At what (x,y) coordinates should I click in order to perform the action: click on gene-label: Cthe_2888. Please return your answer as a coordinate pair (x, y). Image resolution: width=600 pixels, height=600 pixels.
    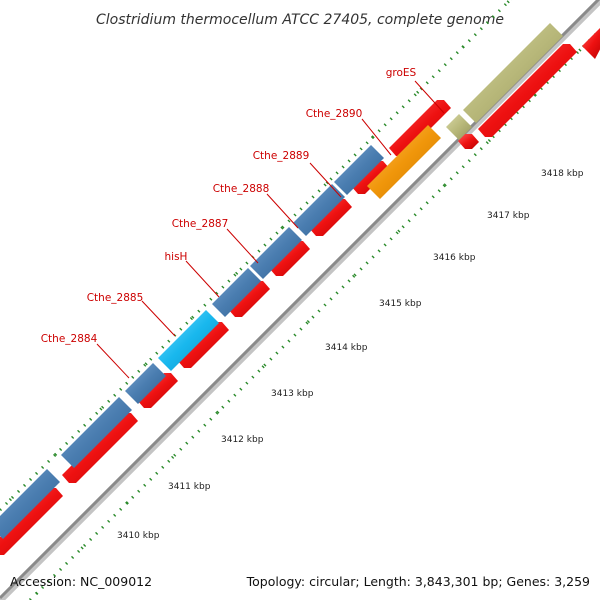
    Looking at the image, I should click on (241, 189).